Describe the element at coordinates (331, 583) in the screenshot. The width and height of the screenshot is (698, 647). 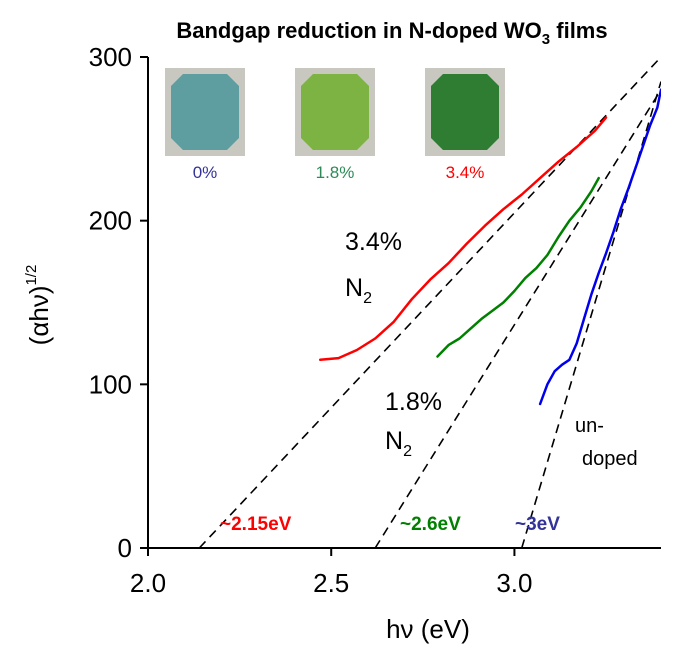
I see `x-tick-label: 2.5` at that location.